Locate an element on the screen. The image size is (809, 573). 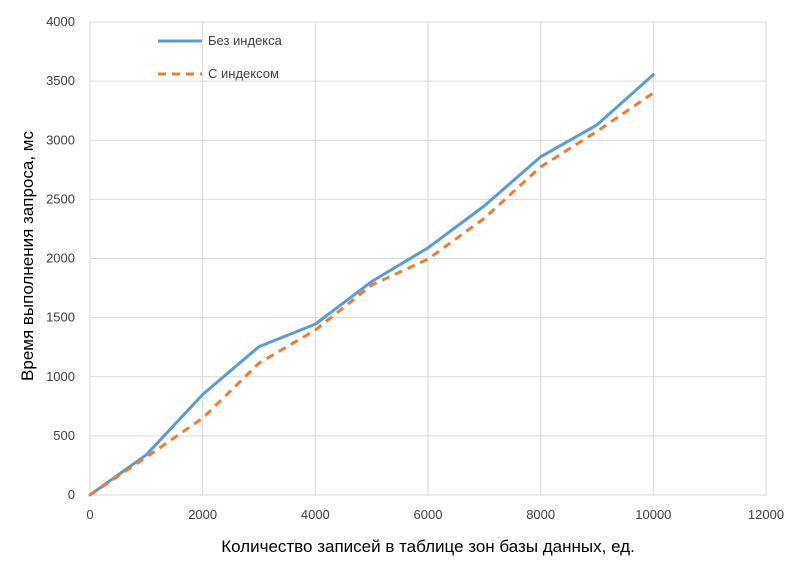
x-tick-label: 10000 is located at coordinates (653, 514).